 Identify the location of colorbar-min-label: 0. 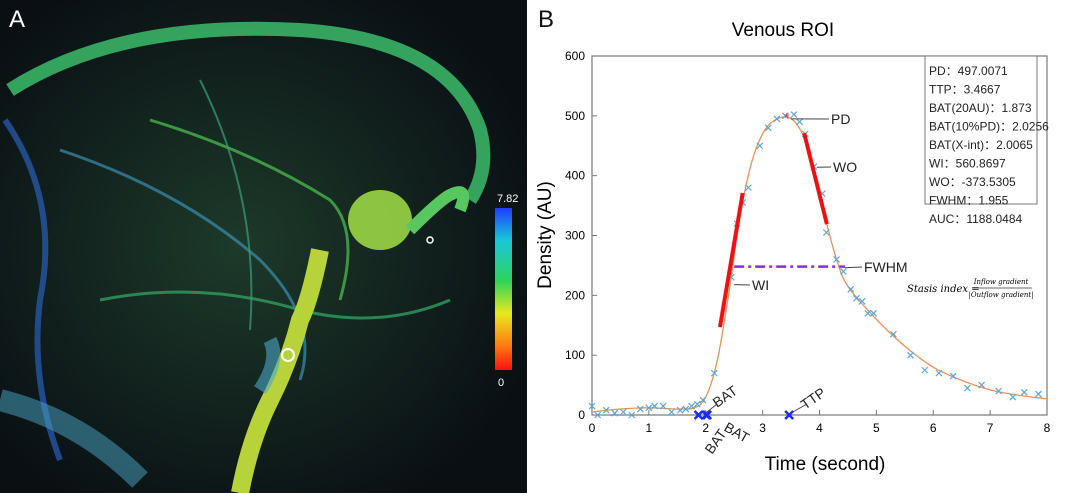
(501, 383).